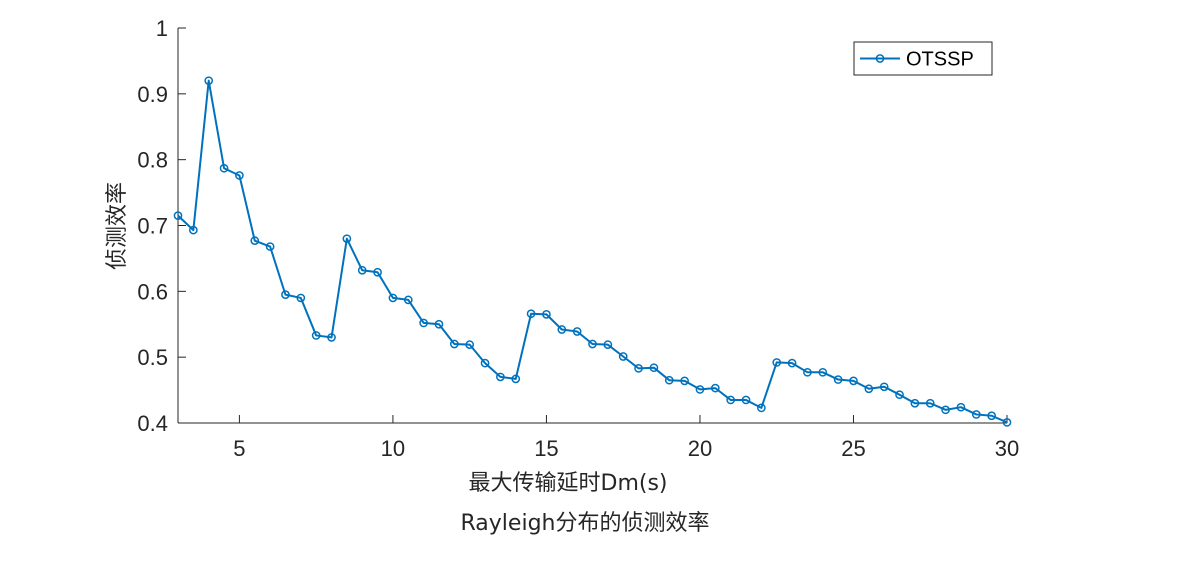 The height and width of the screenshot is (564, 1184). What do you see at coordinates (940, 60) in the screenshot?
I see `legend-label: OTSSP` at bounding box center [940, 60].